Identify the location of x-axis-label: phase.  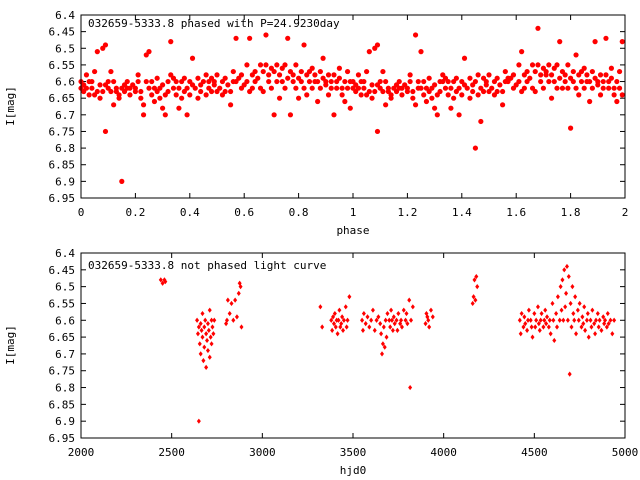
(352, 230).